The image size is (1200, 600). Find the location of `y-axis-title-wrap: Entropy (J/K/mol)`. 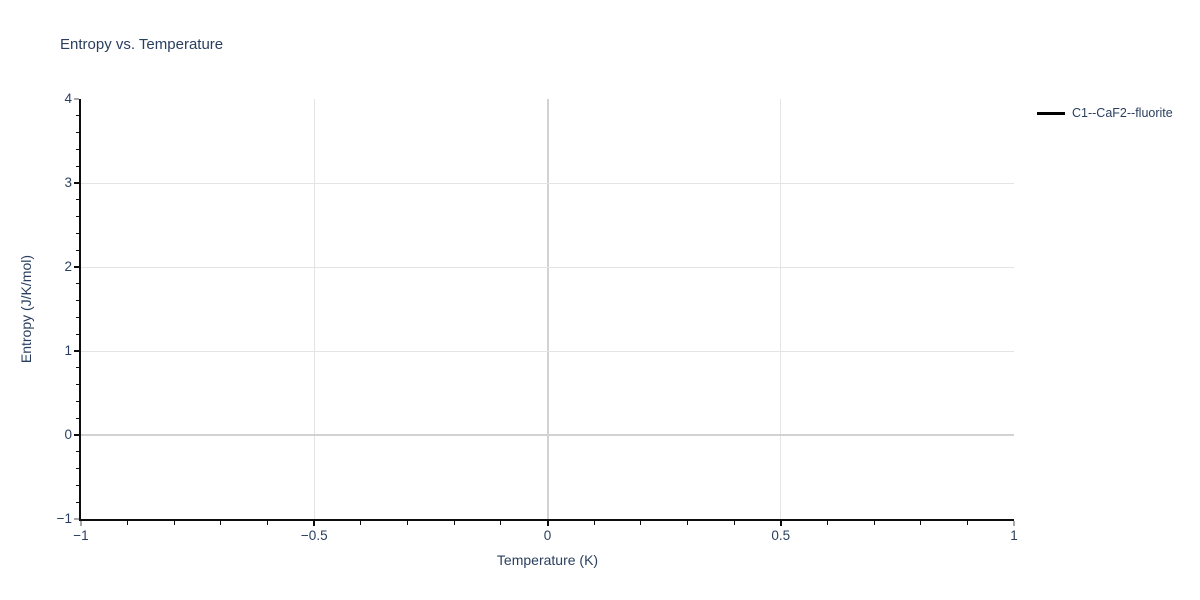

y-axis-title-wrap: Entropy (J/K/mol) is located at coordinates (26, 309).